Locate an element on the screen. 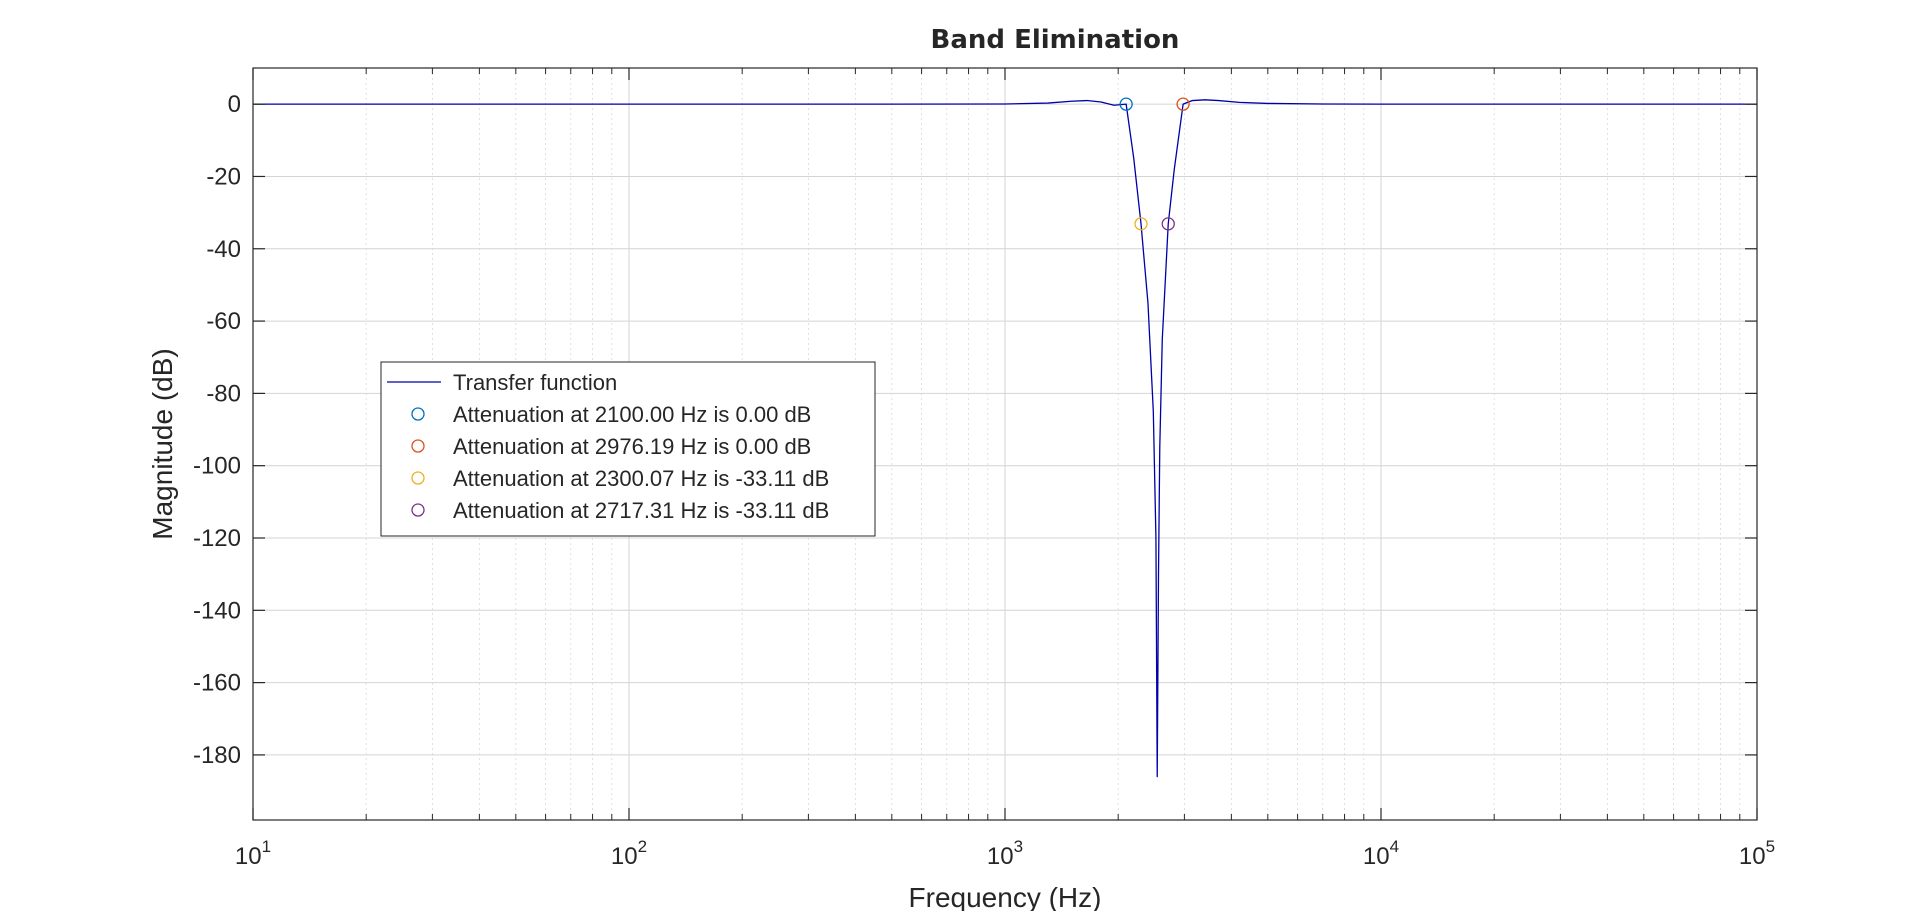 This screenshot has height=916, width=1920. chart-title: Band Elimination is located at coordinates (1055, 40).